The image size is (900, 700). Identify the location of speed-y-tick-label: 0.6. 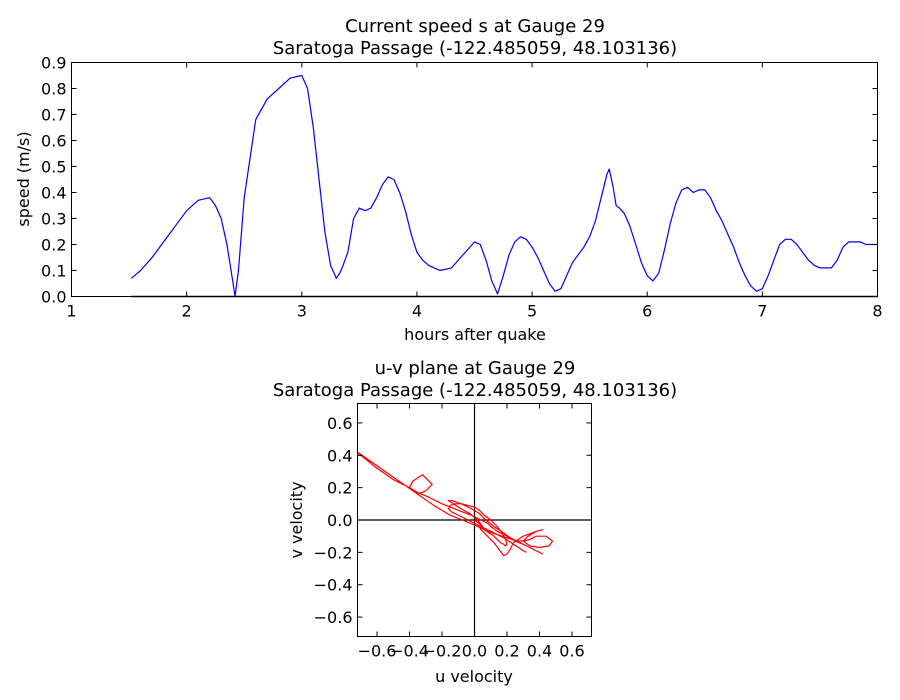
(53, 141).